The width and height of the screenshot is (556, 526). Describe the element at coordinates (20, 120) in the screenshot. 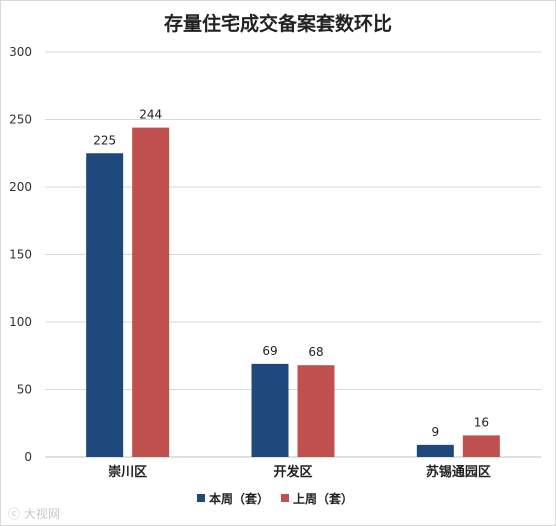

I see `y-tick-label: 250` at that location.